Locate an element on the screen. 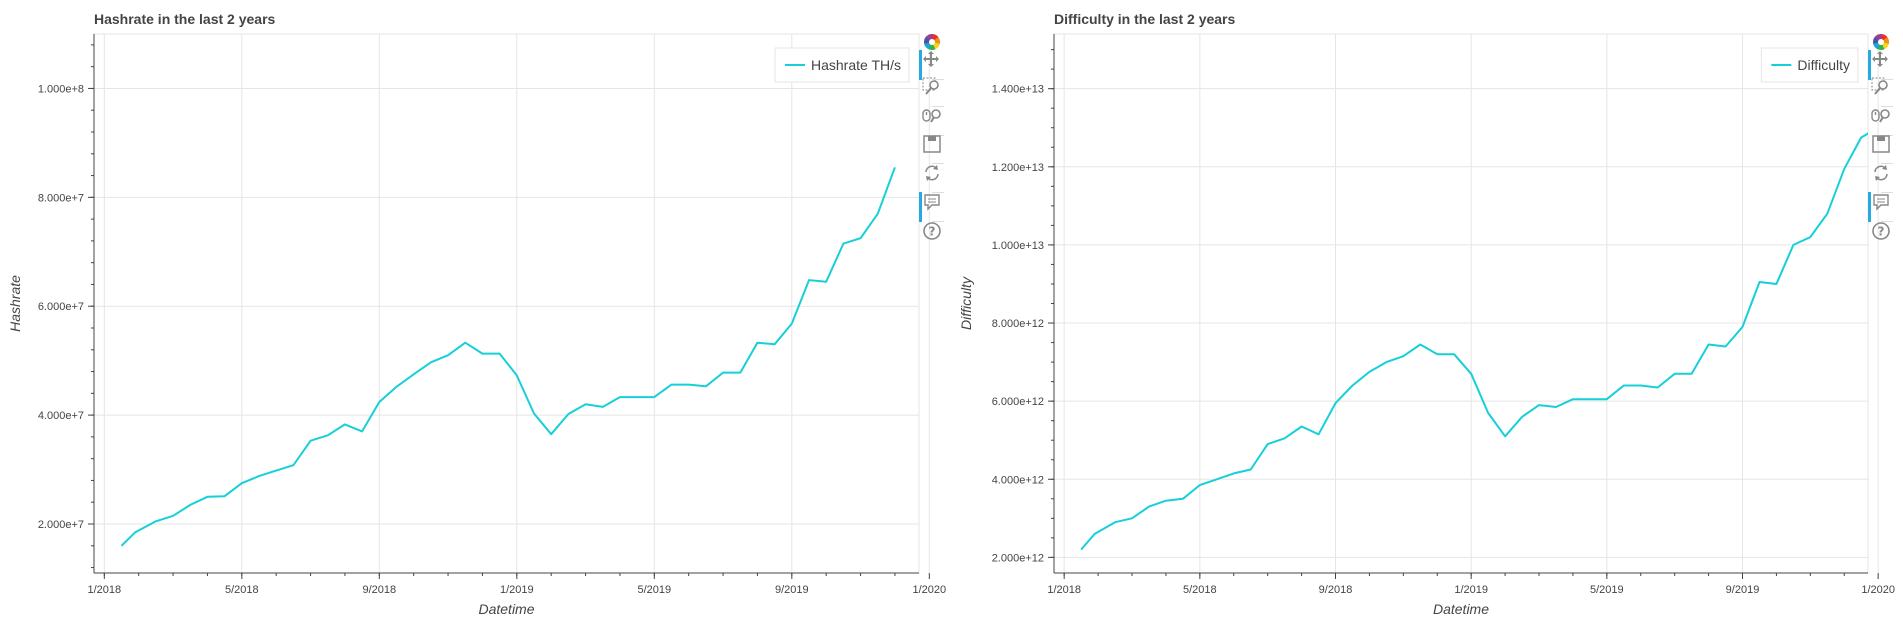  y-tick-label: 1.000e+13 is located at coordinates (1018, 246).